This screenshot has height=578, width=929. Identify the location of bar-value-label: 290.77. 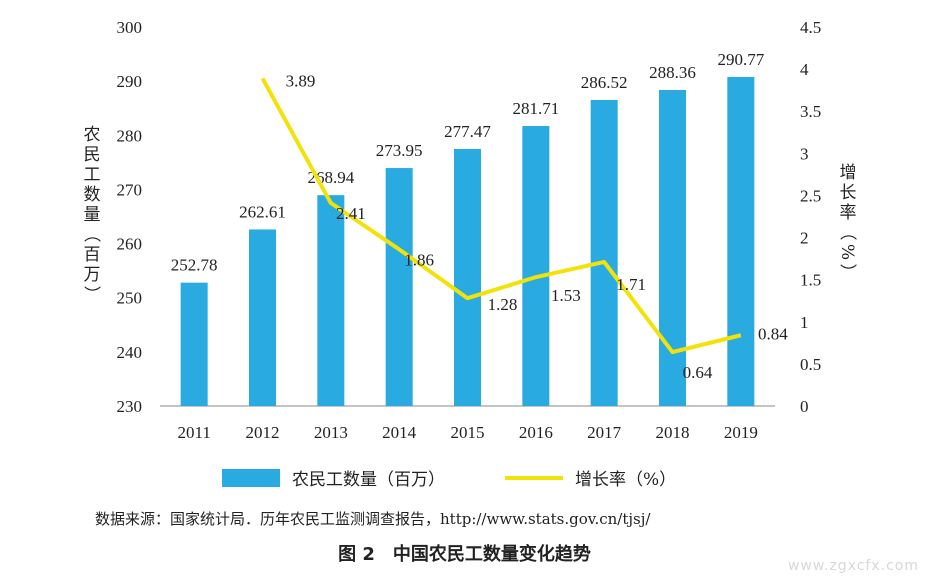
(740, 59).